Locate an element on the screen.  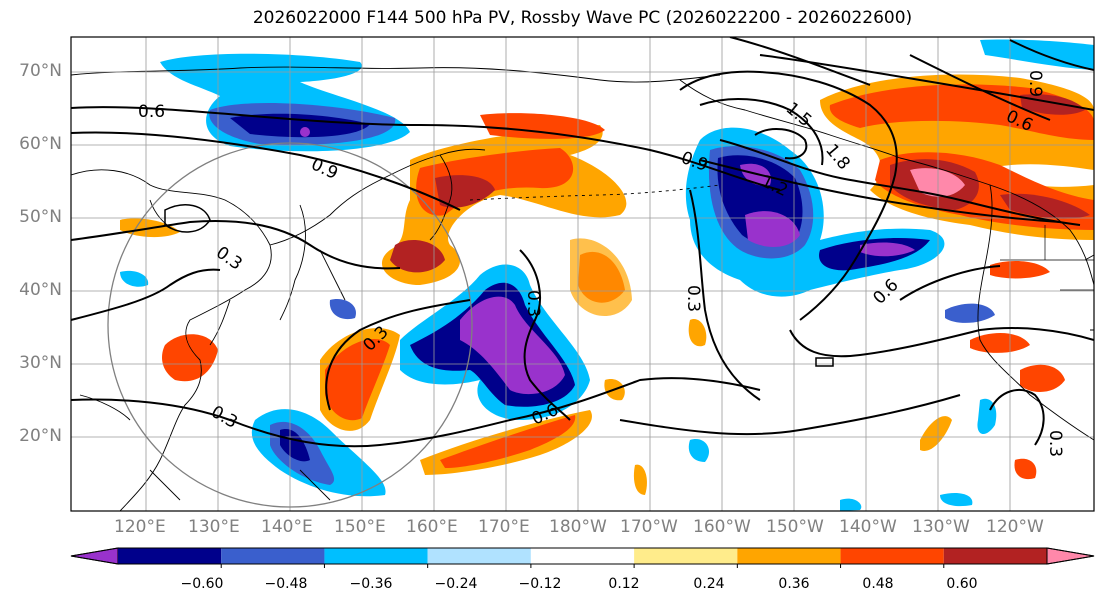
lon-label: 130°E is located at coordinates (214, 527).